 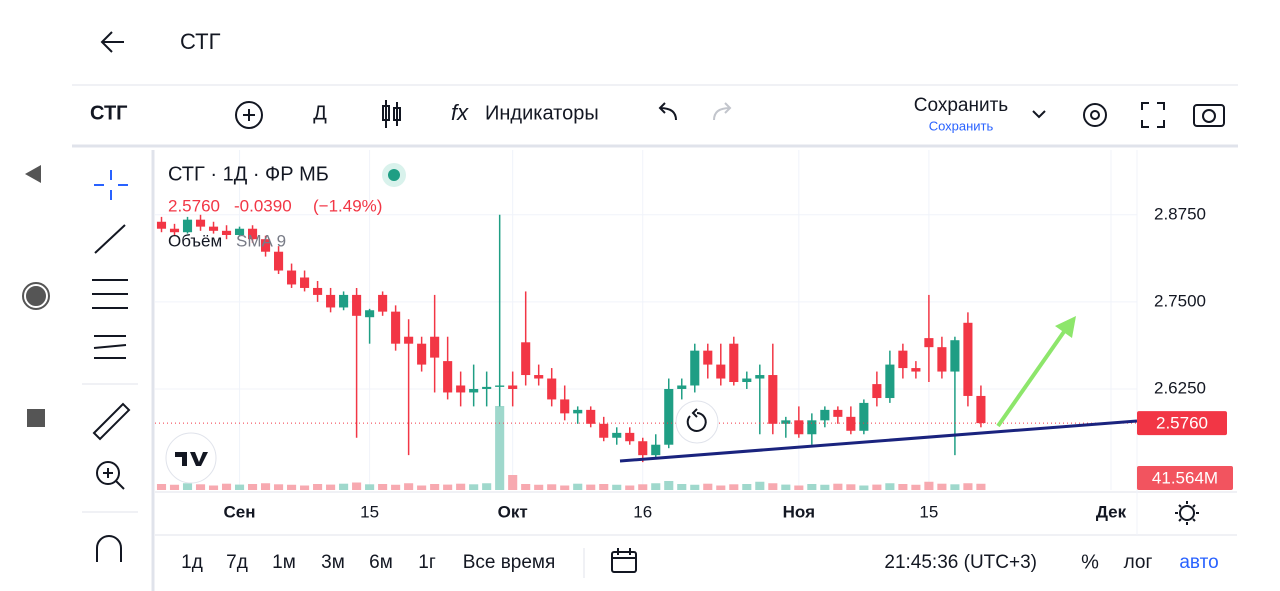 I want to click on interval: Д, so click(x=320, y=113).